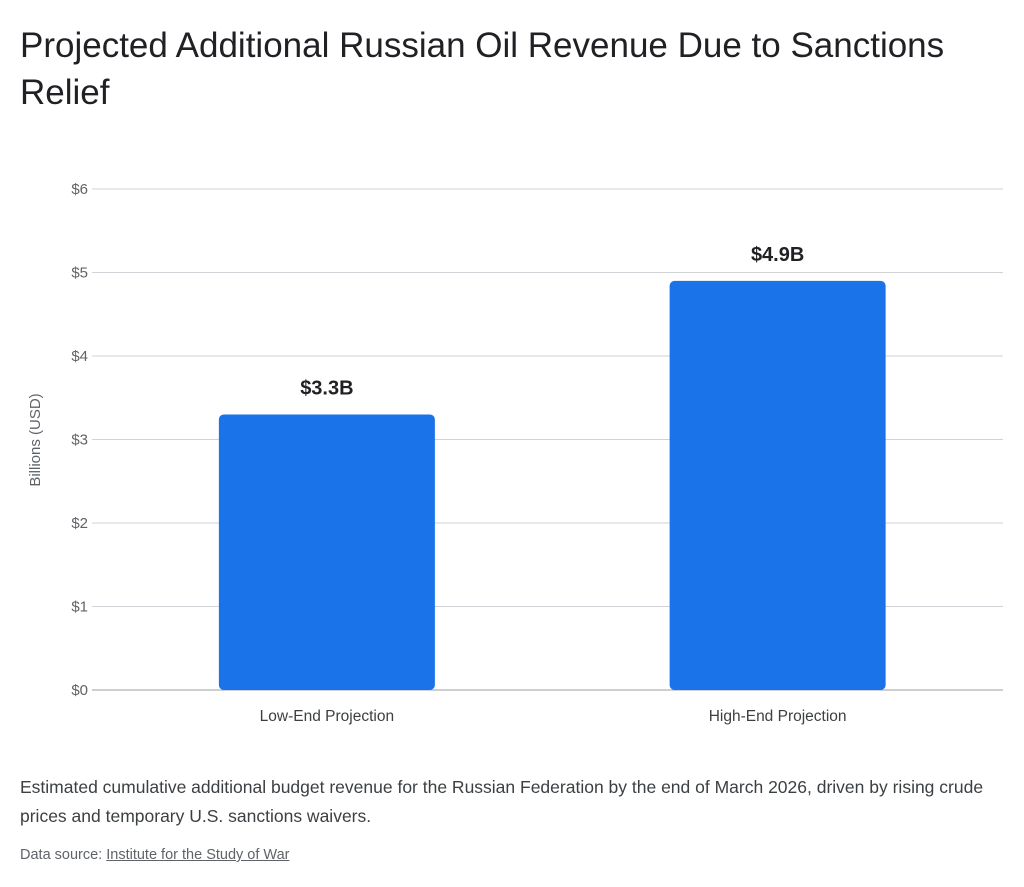 This screenshot has height=887, width=1024. I want to click on y-tick-label: $4, so click(79, 356).